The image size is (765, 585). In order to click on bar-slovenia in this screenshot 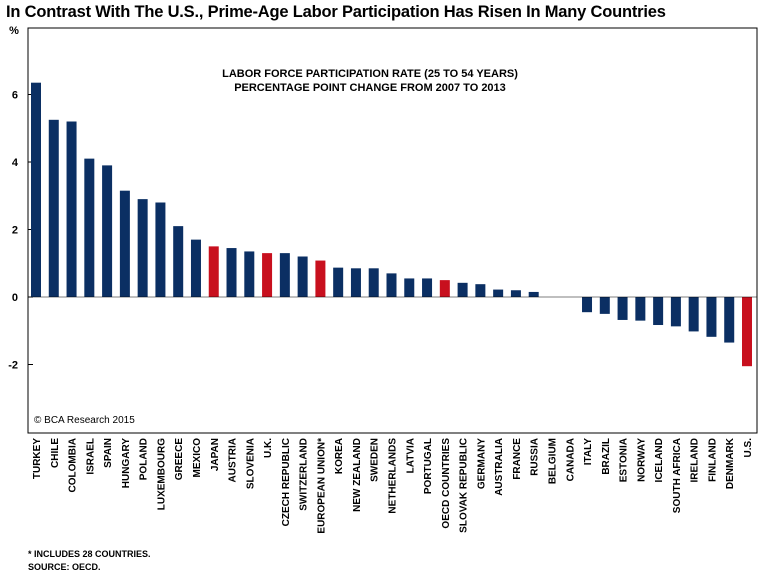, I will do `click(249, 274)`.